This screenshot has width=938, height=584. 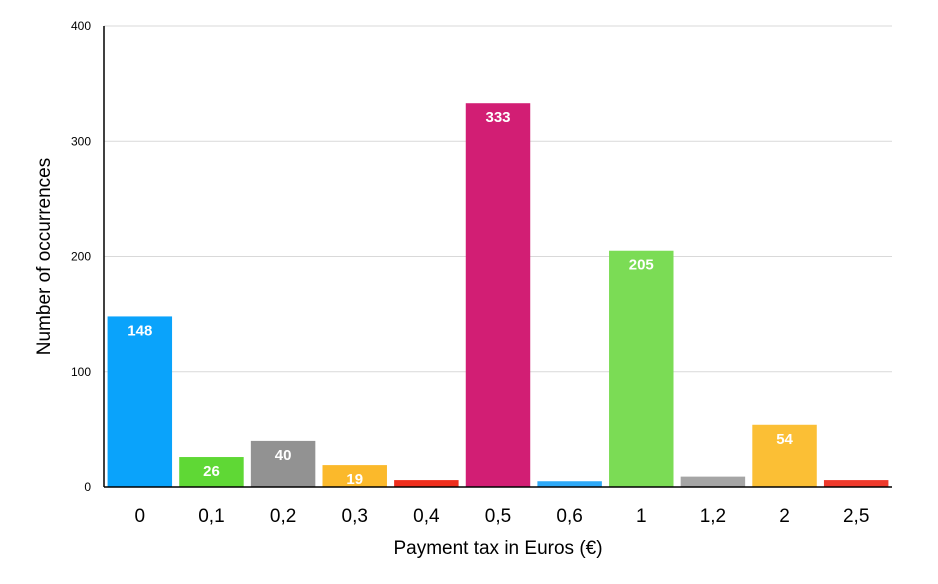 What do you see at coordinates (139, 330) in the screenshot?
I see `data-label: 148` at bounding box center [139, 330].